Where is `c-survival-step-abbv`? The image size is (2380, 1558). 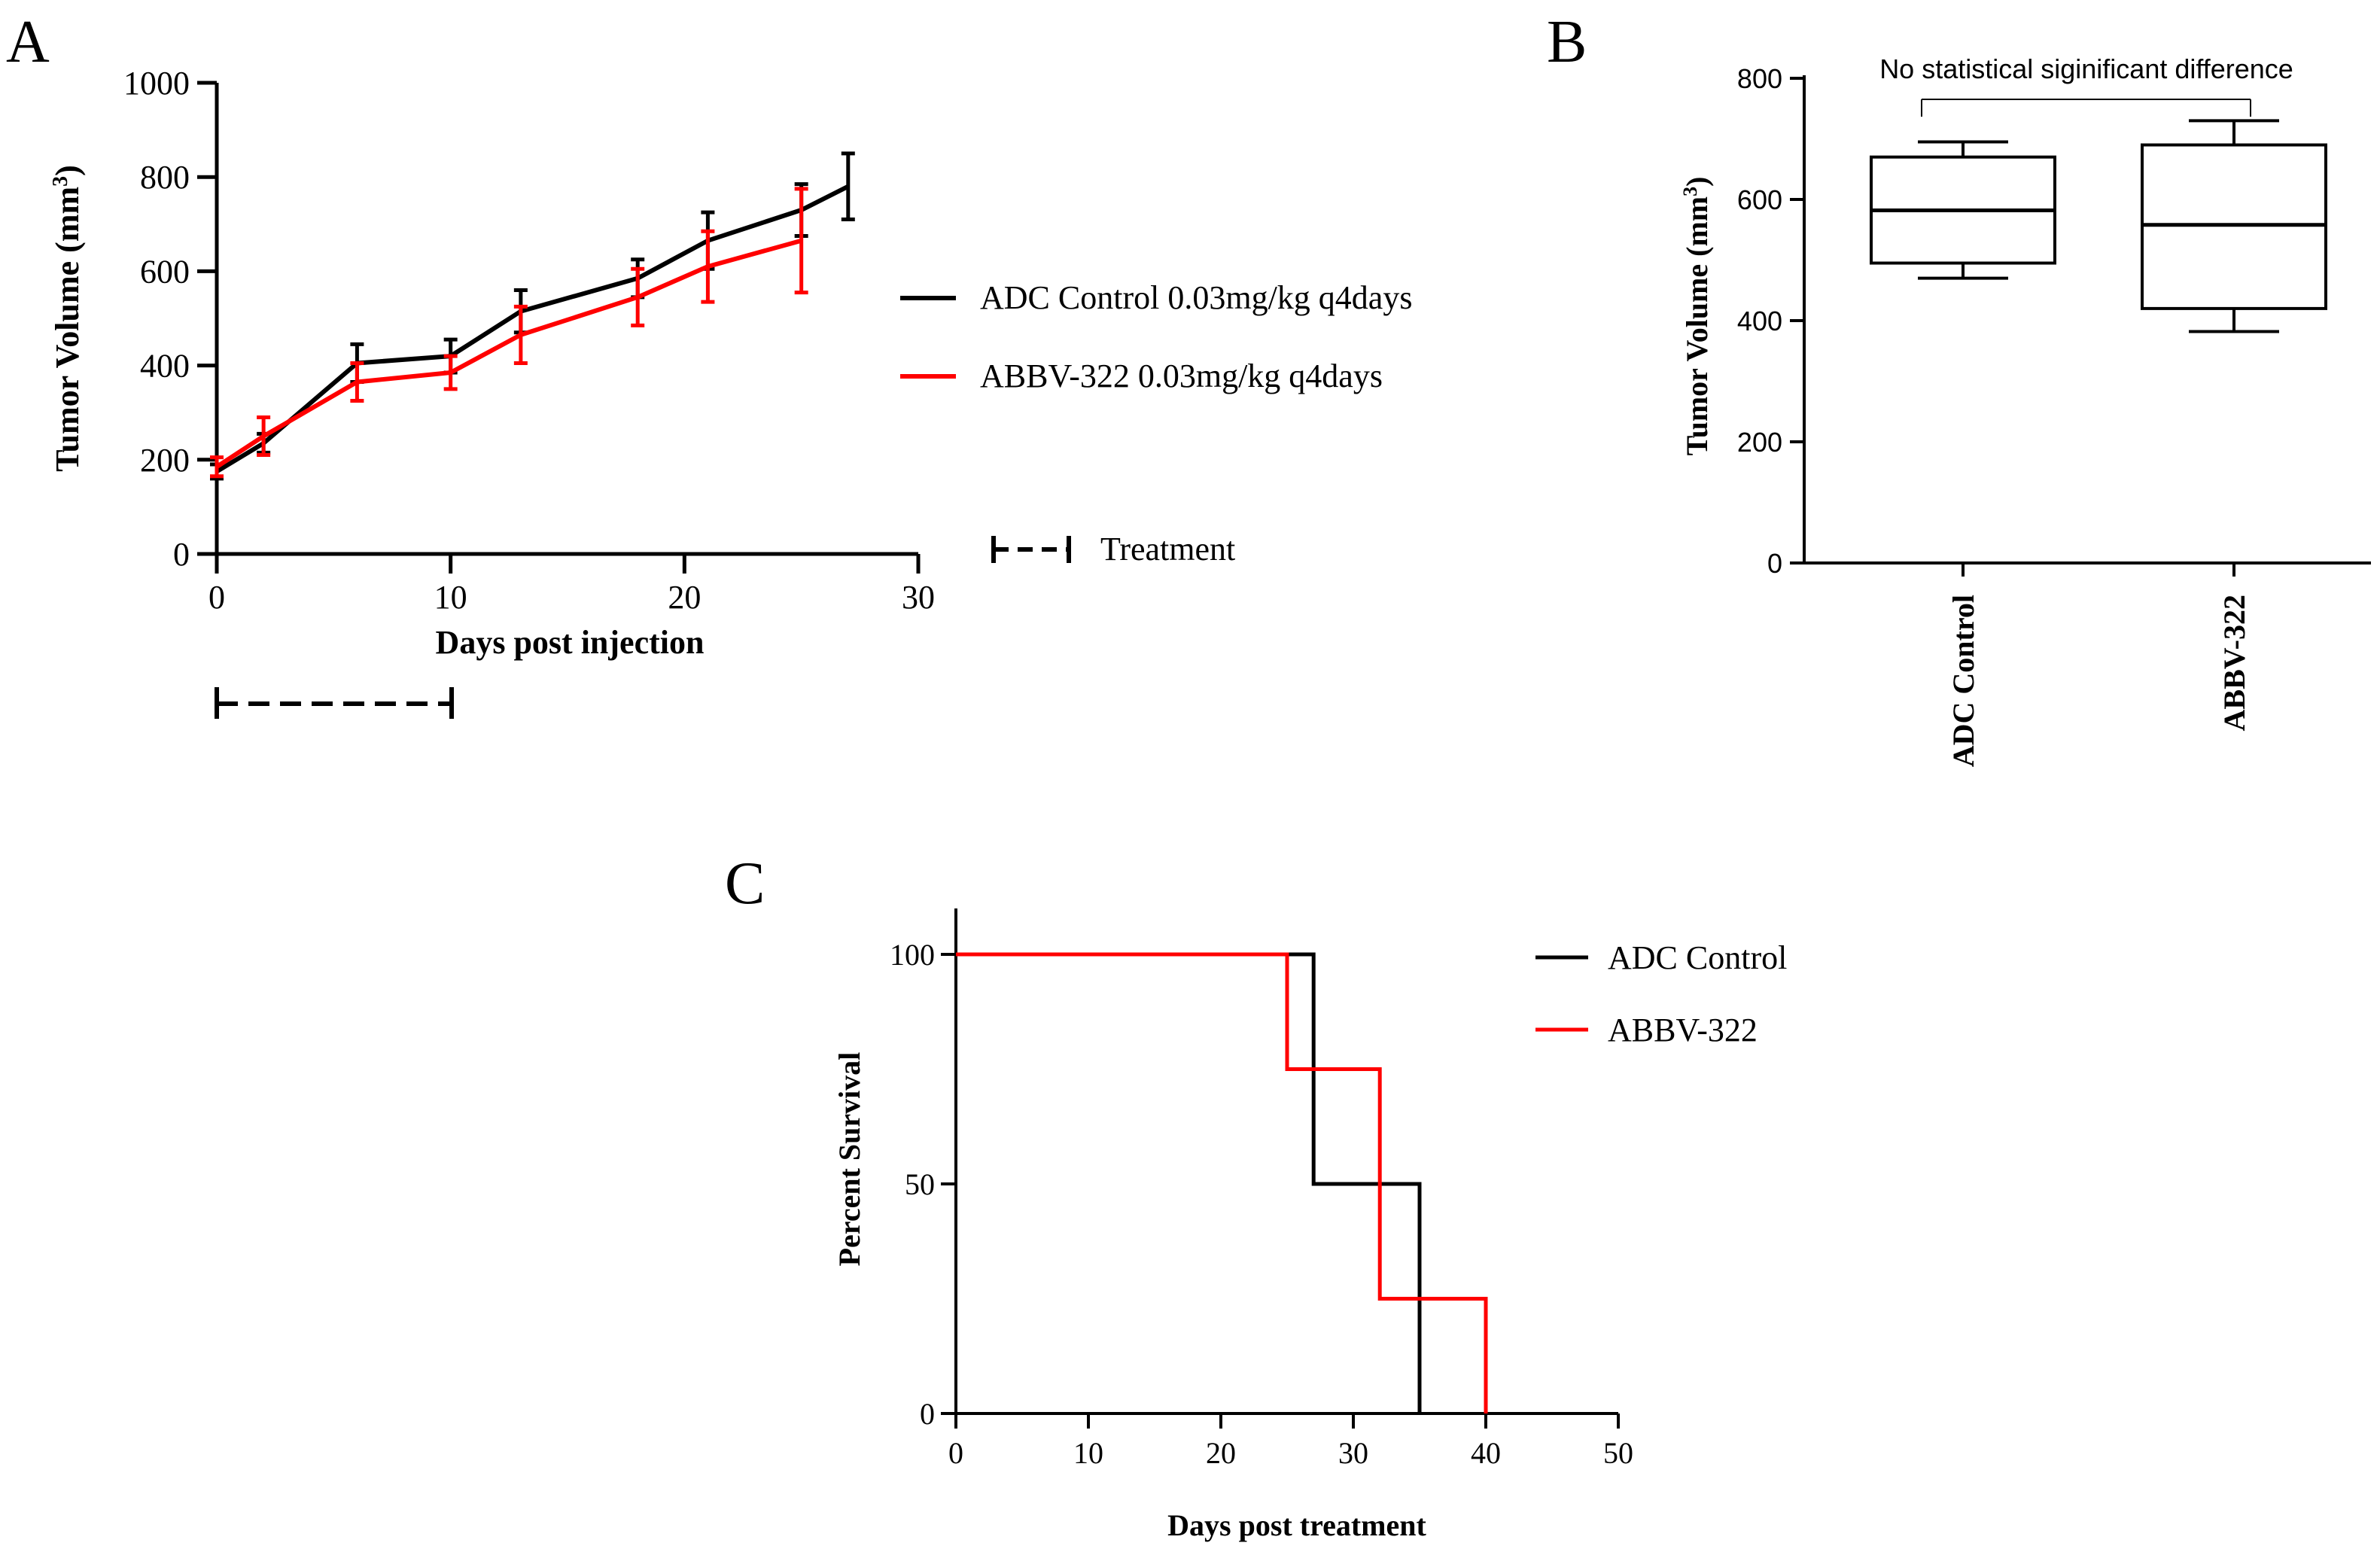 c-survival-step-abbv is located at coordinates (1222, 1182).